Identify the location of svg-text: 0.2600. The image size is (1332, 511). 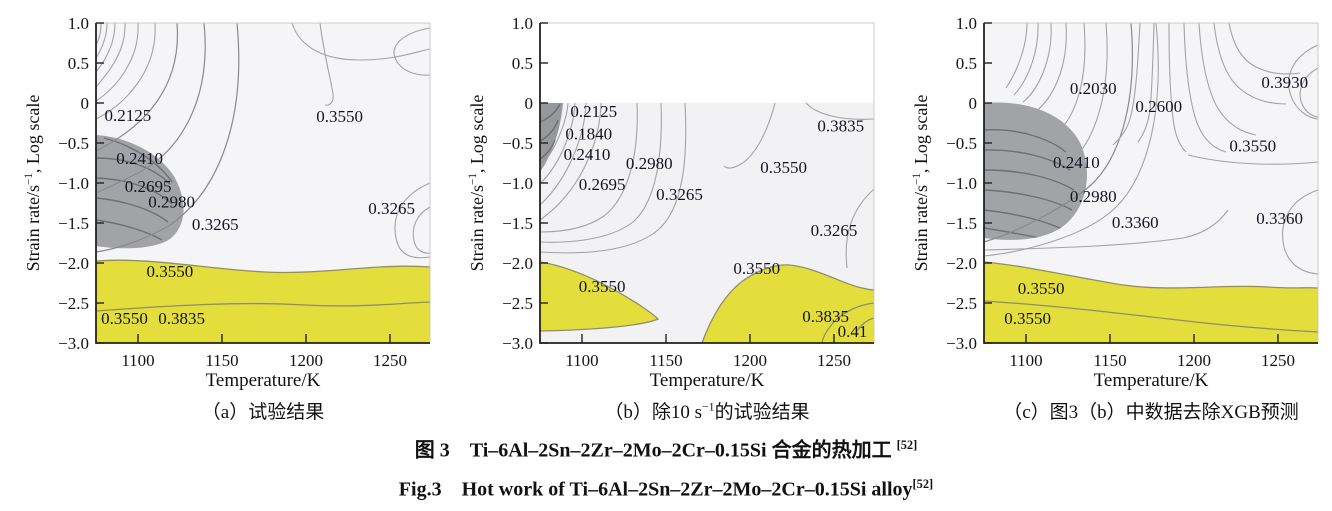
(1158, 106).